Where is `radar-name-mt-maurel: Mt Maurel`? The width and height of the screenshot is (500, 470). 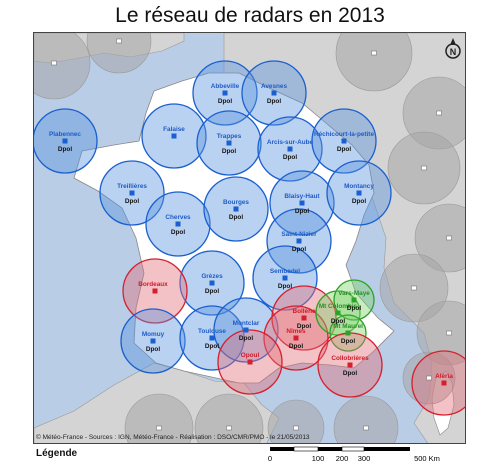
radar-name-mt-maurel: Mt Maurel is located at coordinates (348, 326).